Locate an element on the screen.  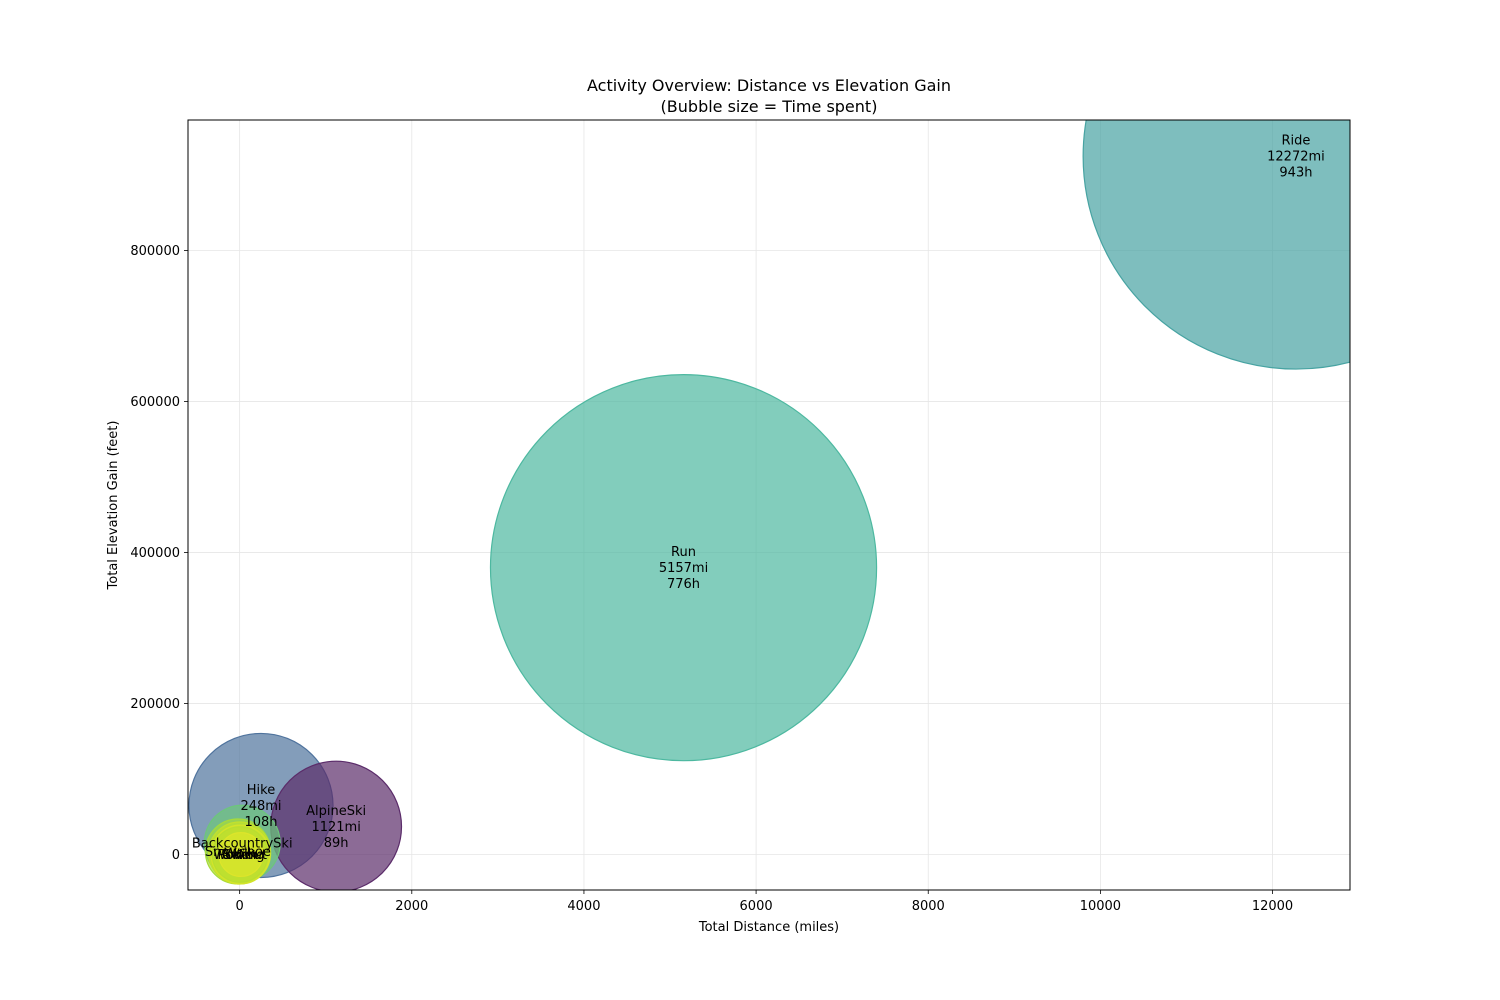
bubble-label-walk: Walk is located at coordinates (240, 854).